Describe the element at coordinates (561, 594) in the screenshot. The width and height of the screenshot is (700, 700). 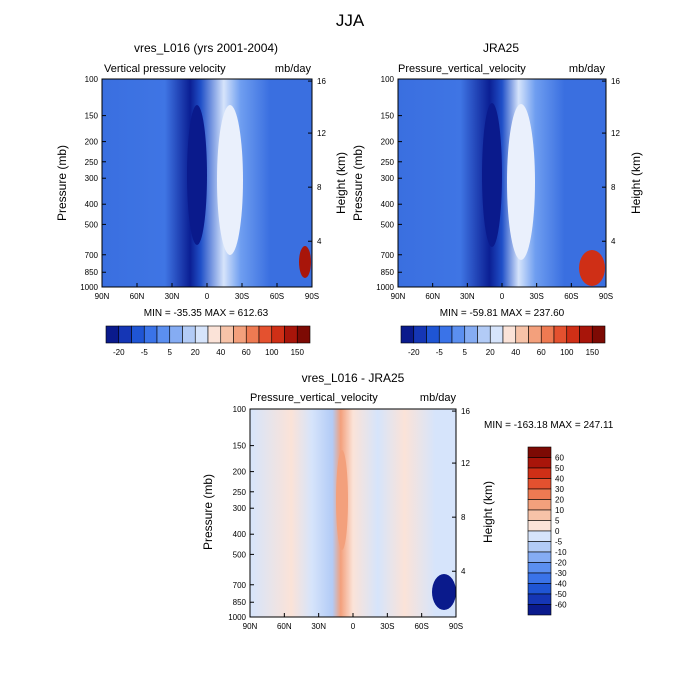
I see `p3-colorbar-label: -50` at that location.